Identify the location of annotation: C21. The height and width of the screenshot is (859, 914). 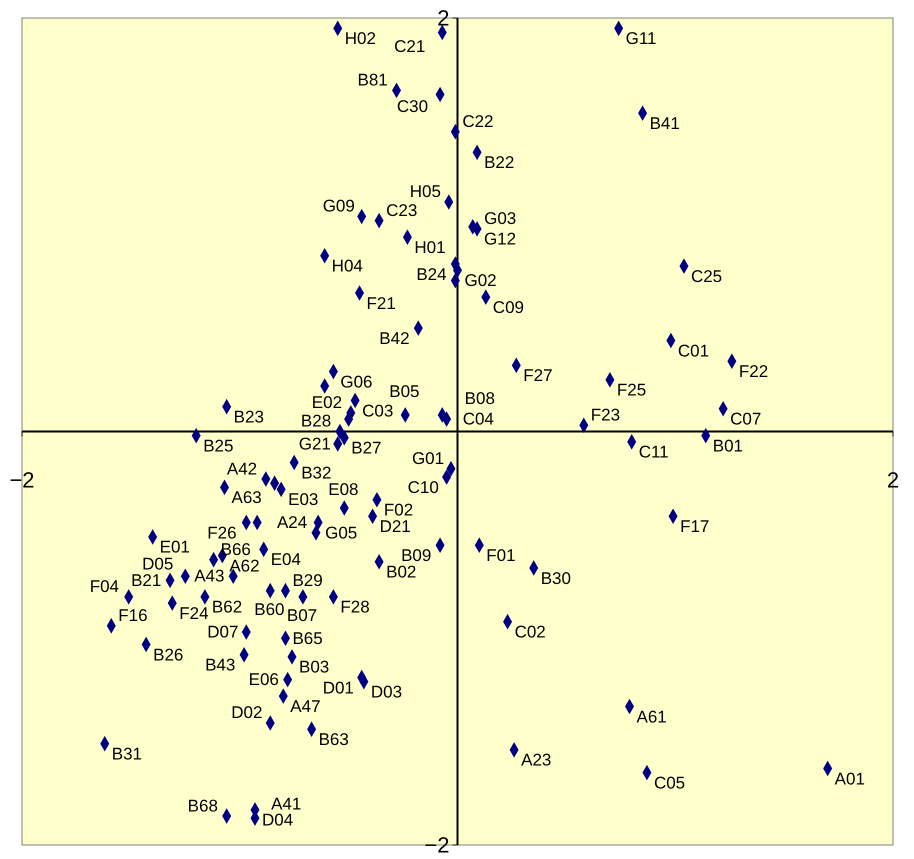
(410, 46).